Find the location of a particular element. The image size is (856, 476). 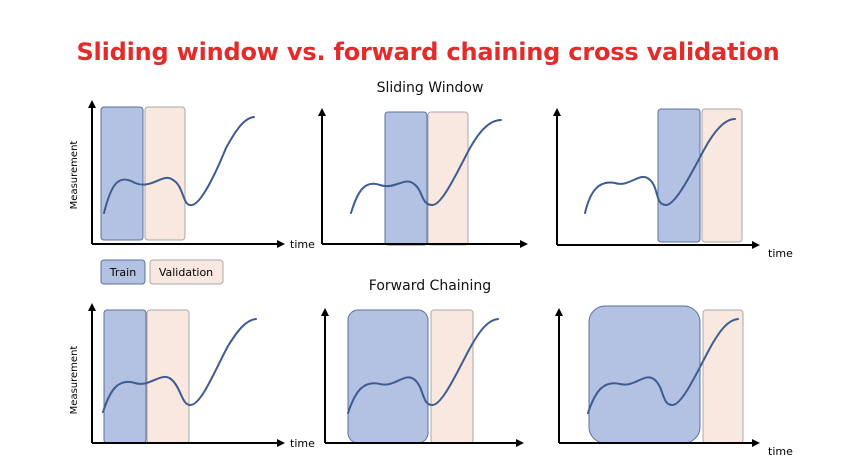

legend-validation-swatch is located at coordinates (186, 272).